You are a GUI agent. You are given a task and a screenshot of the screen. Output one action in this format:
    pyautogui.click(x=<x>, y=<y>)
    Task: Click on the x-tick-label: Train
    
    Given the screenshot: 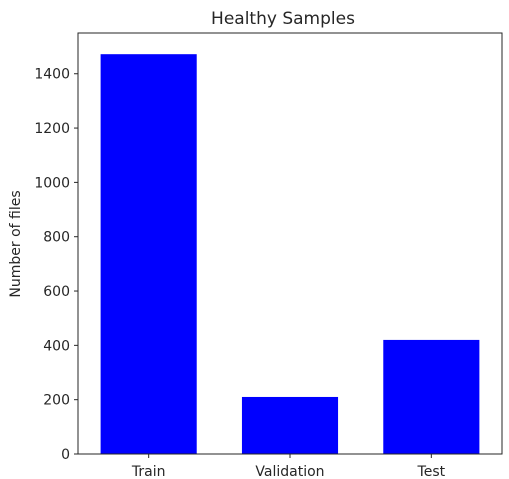 What is the action you would take?
    pyautogui.click(x=148, y=471)
    